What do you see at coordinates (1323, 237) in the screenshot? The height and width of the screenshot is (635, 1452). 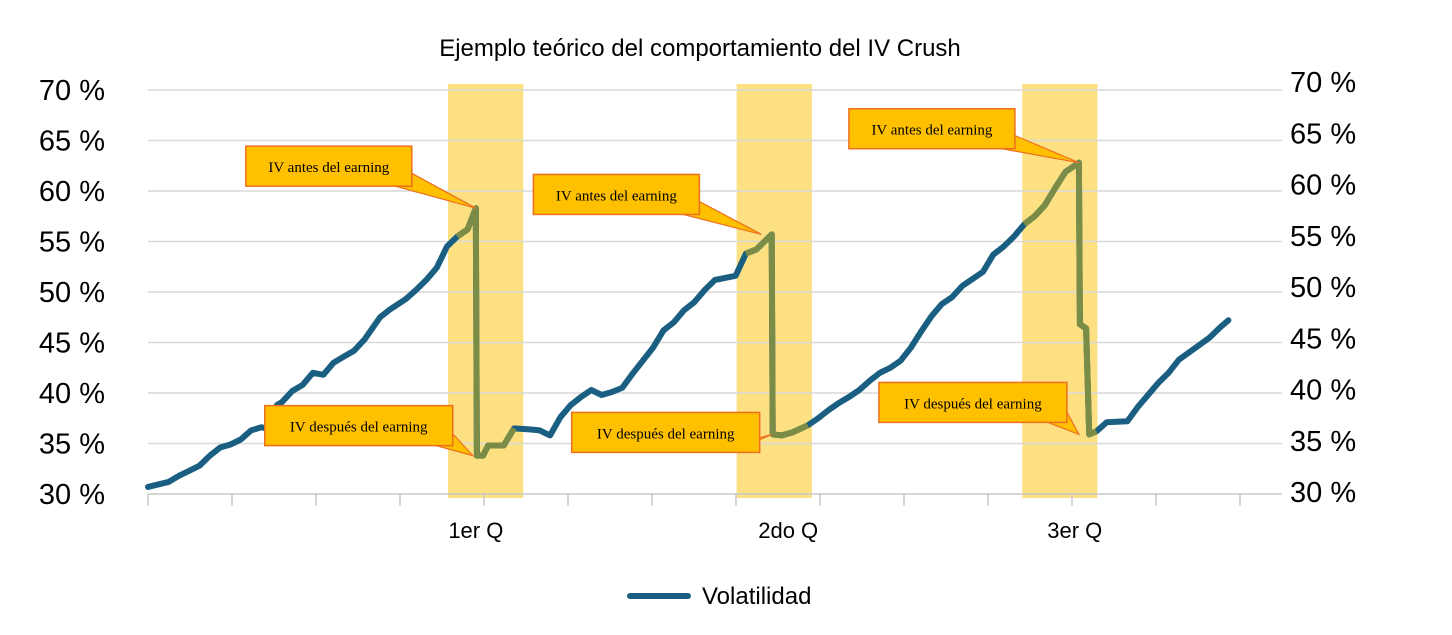 I see `y-tick-label-right: 55 %` at bounding box center [1323, 237].